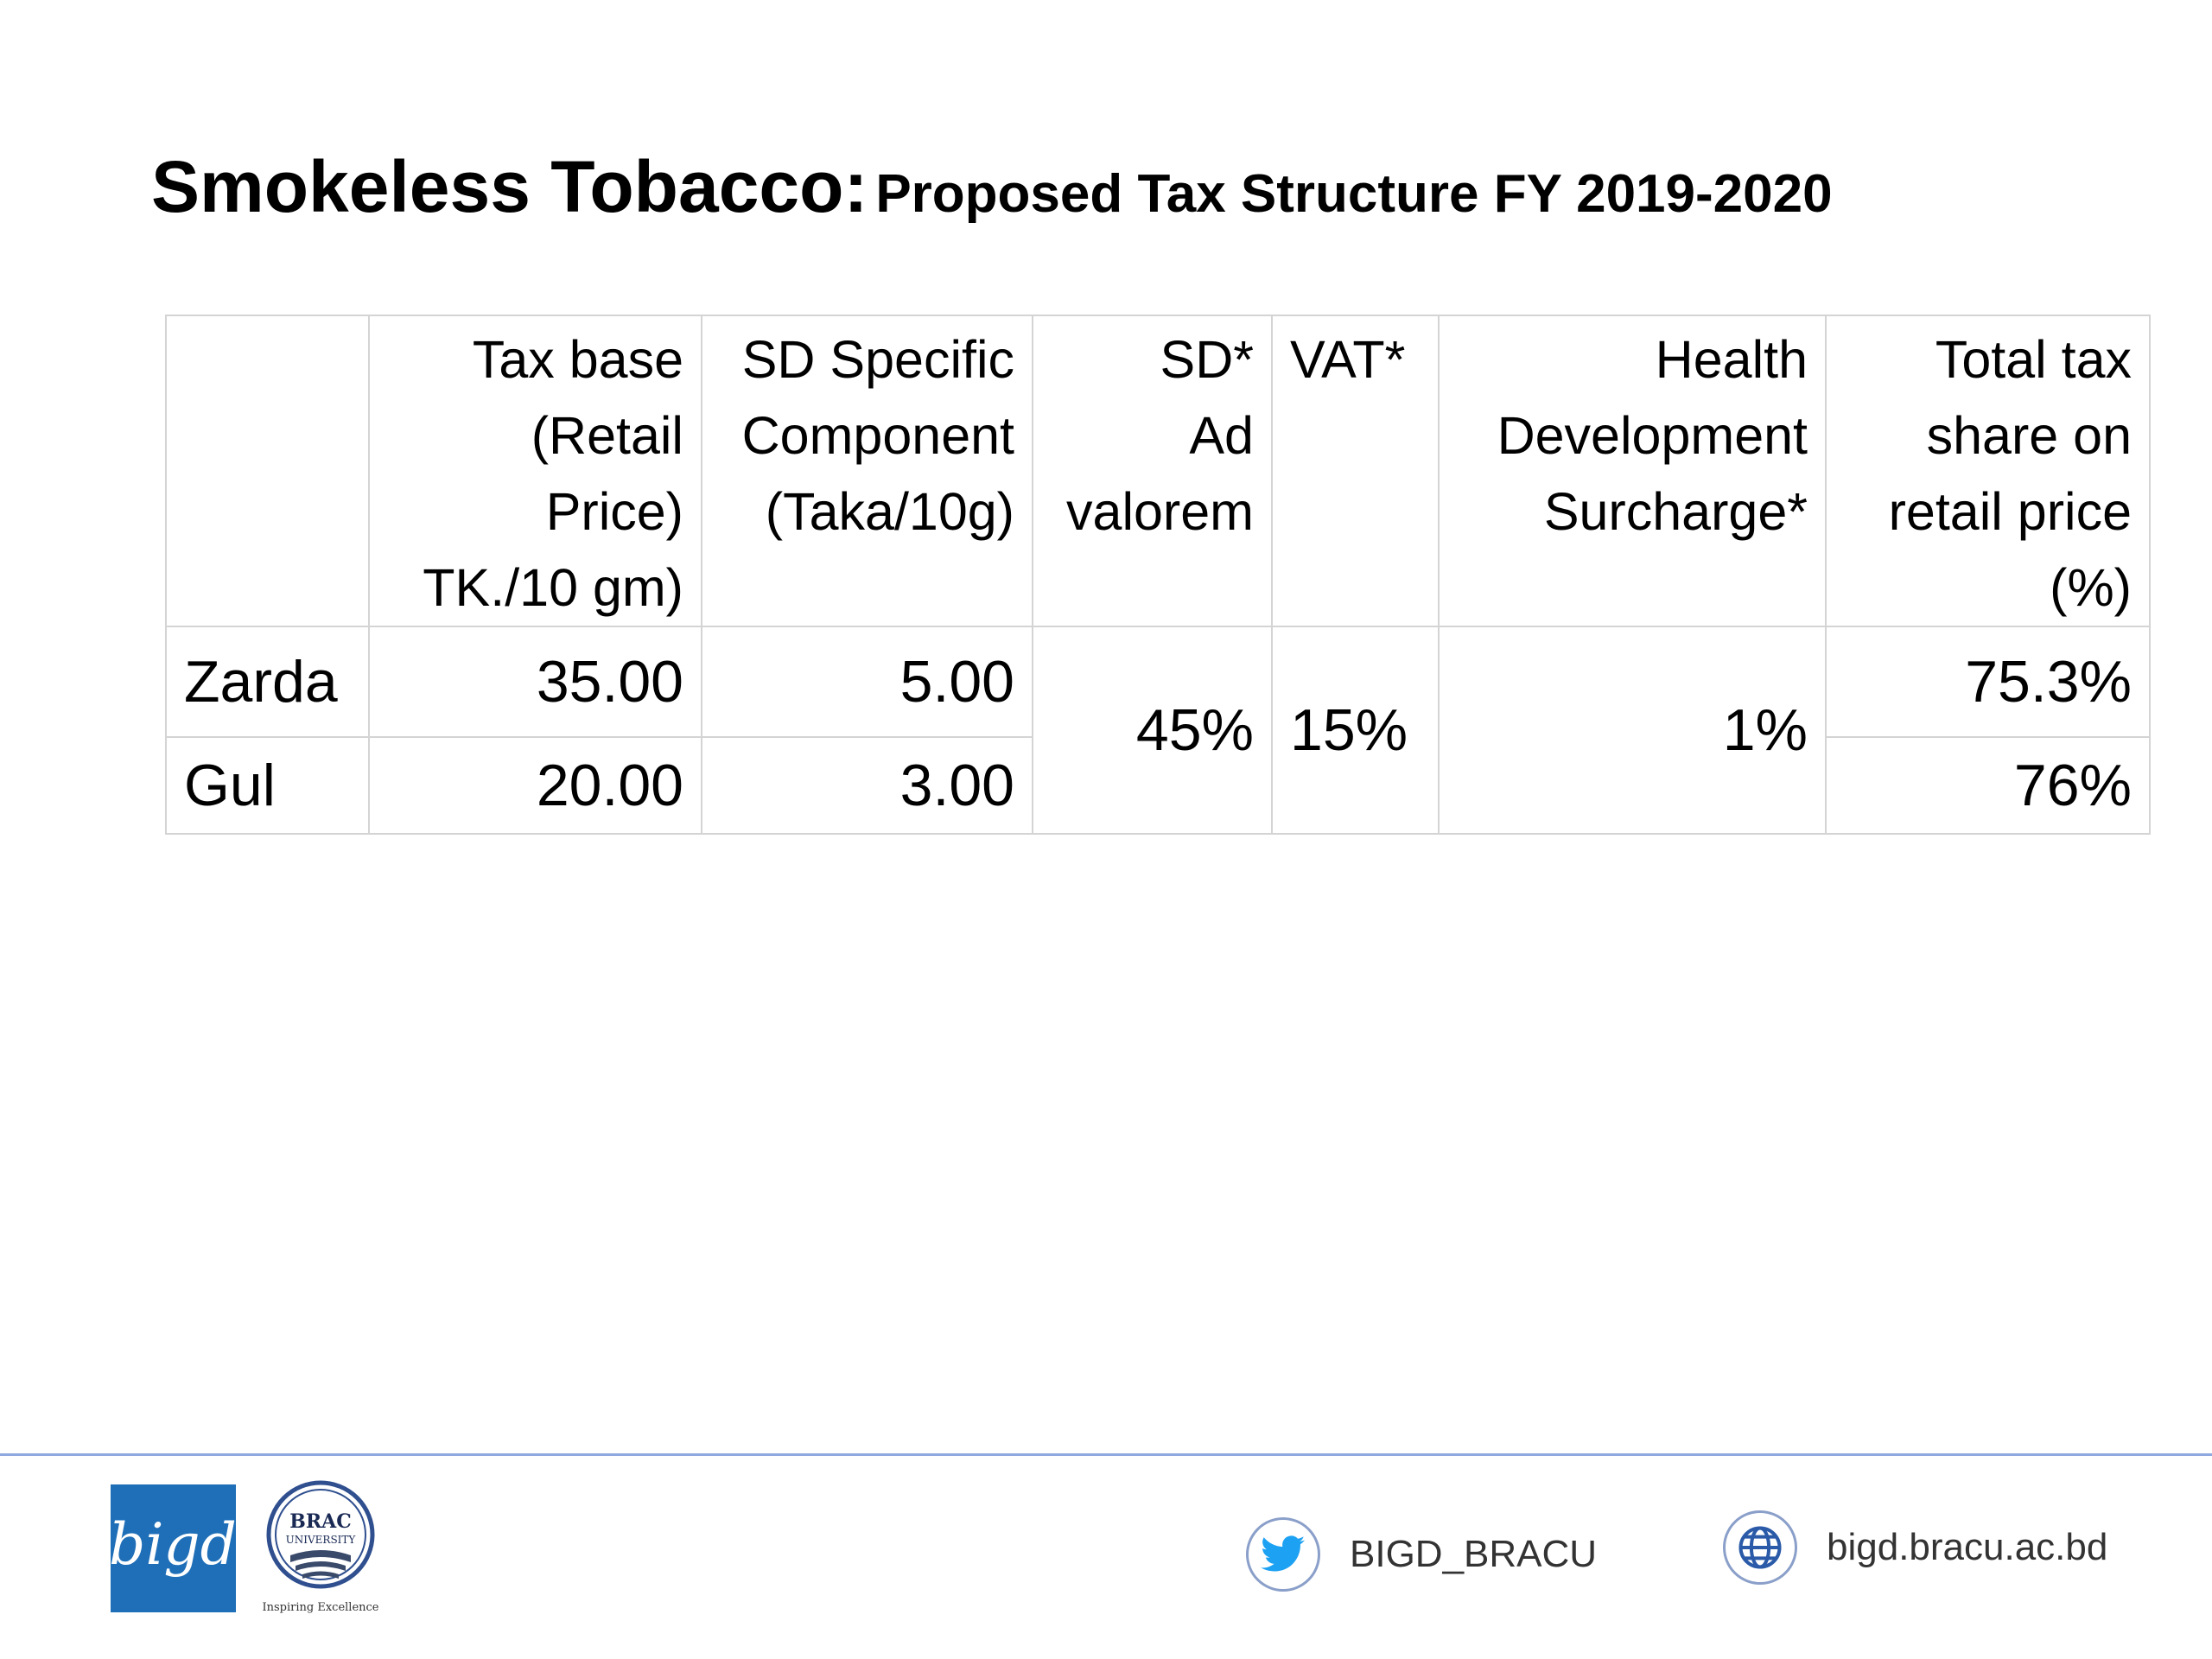  Describe the element at coordinates (320, 1607) in the screenshot. I see `svg-text: Inspiring Excellence` at that location.